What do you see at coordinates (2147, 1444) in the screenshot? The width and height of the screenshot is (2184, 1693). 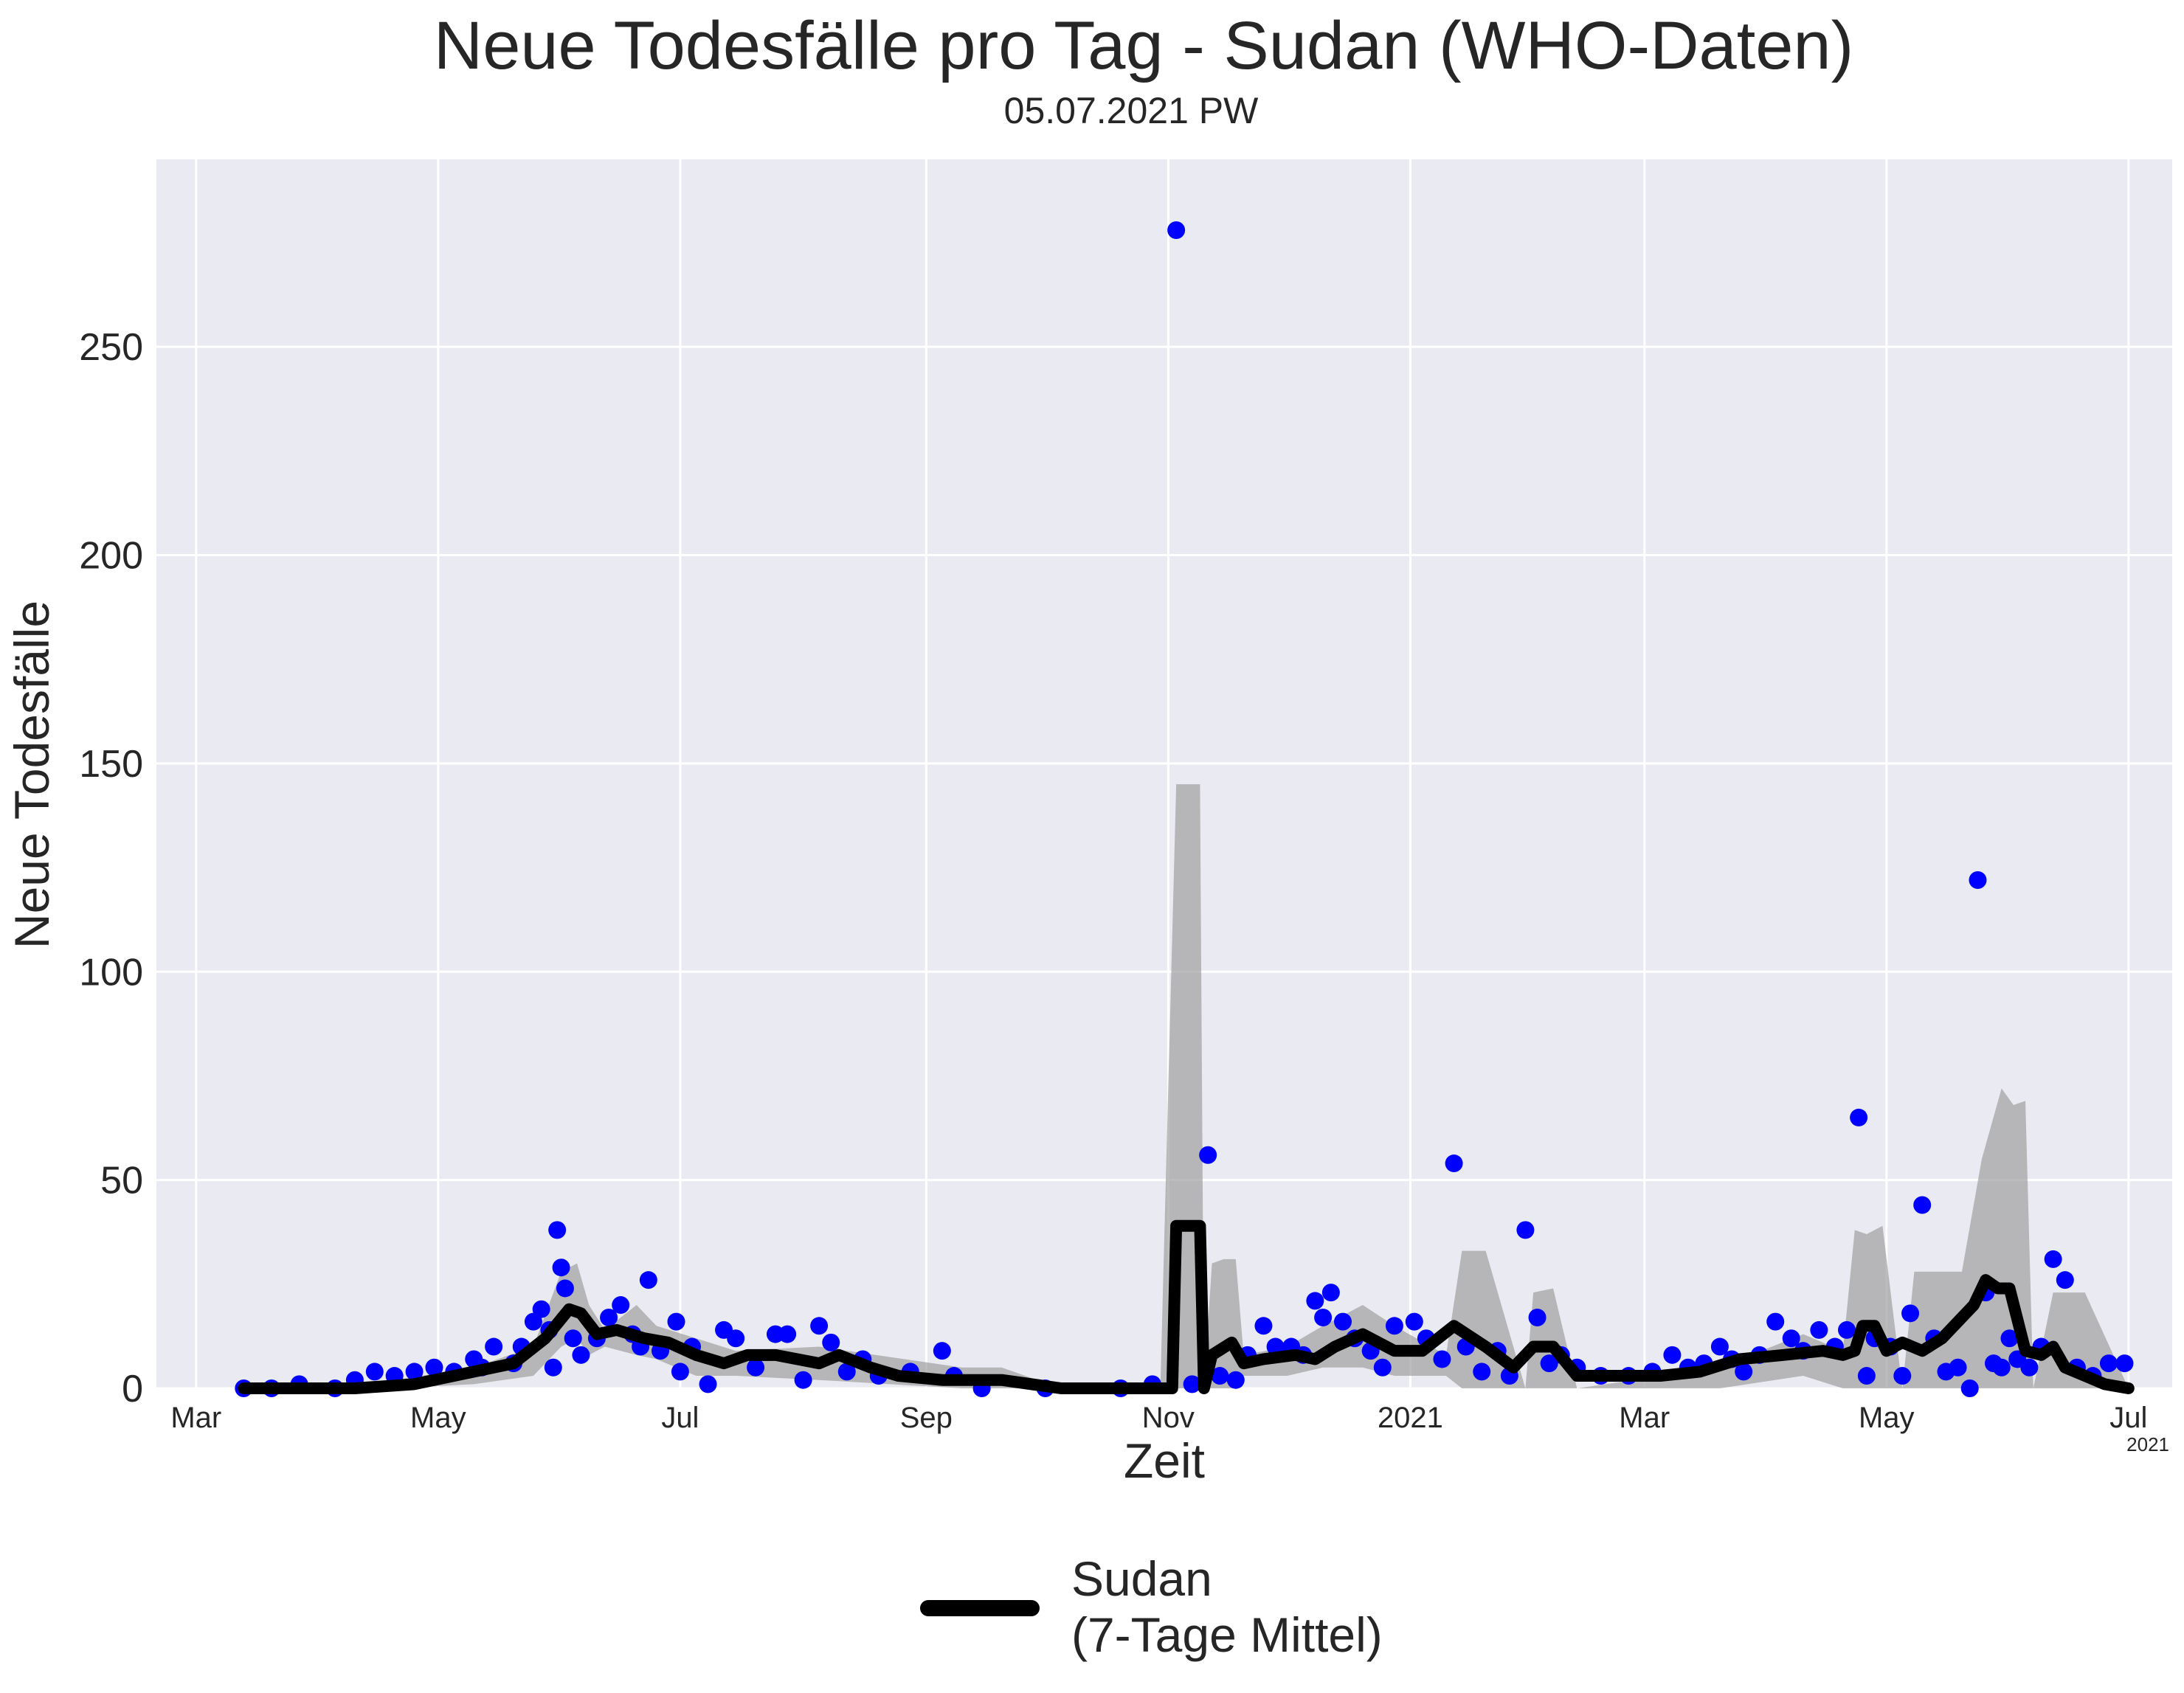 I see `x-axis-offset-label: 2021` at bounding box center [2147, 1444].